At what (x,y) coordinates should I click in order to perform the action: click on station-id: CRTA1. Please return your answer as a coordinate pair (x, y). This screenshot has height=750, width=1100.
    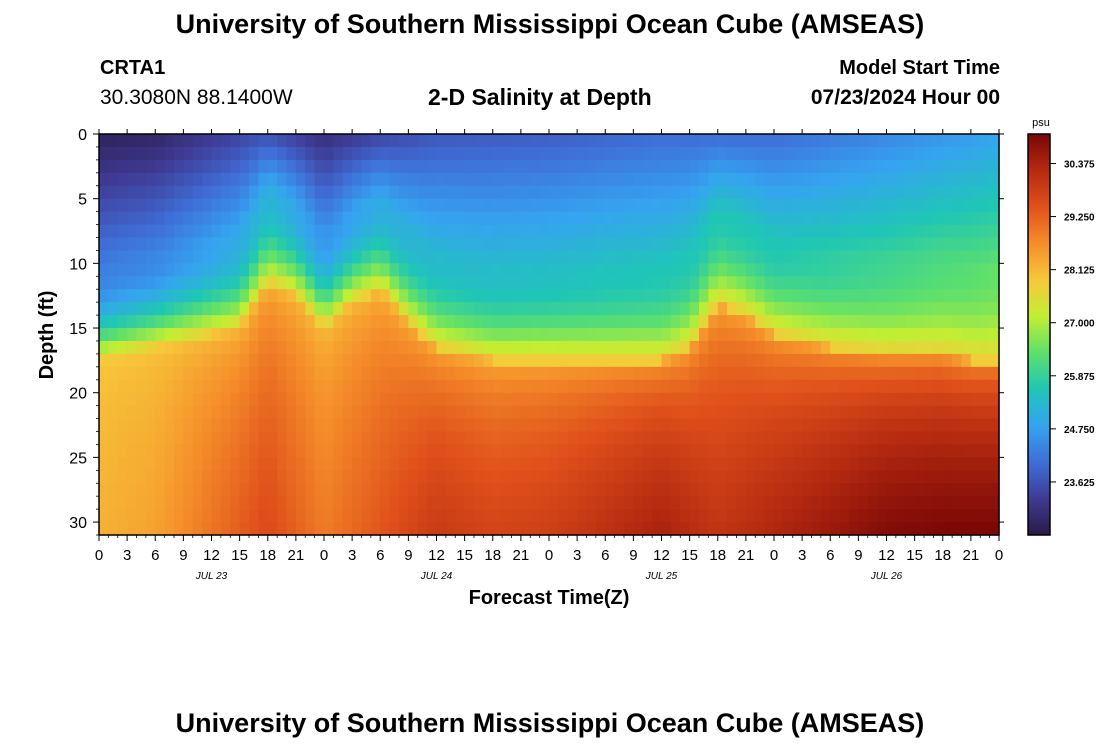
    Looking at the image, I should click on (133, 68).